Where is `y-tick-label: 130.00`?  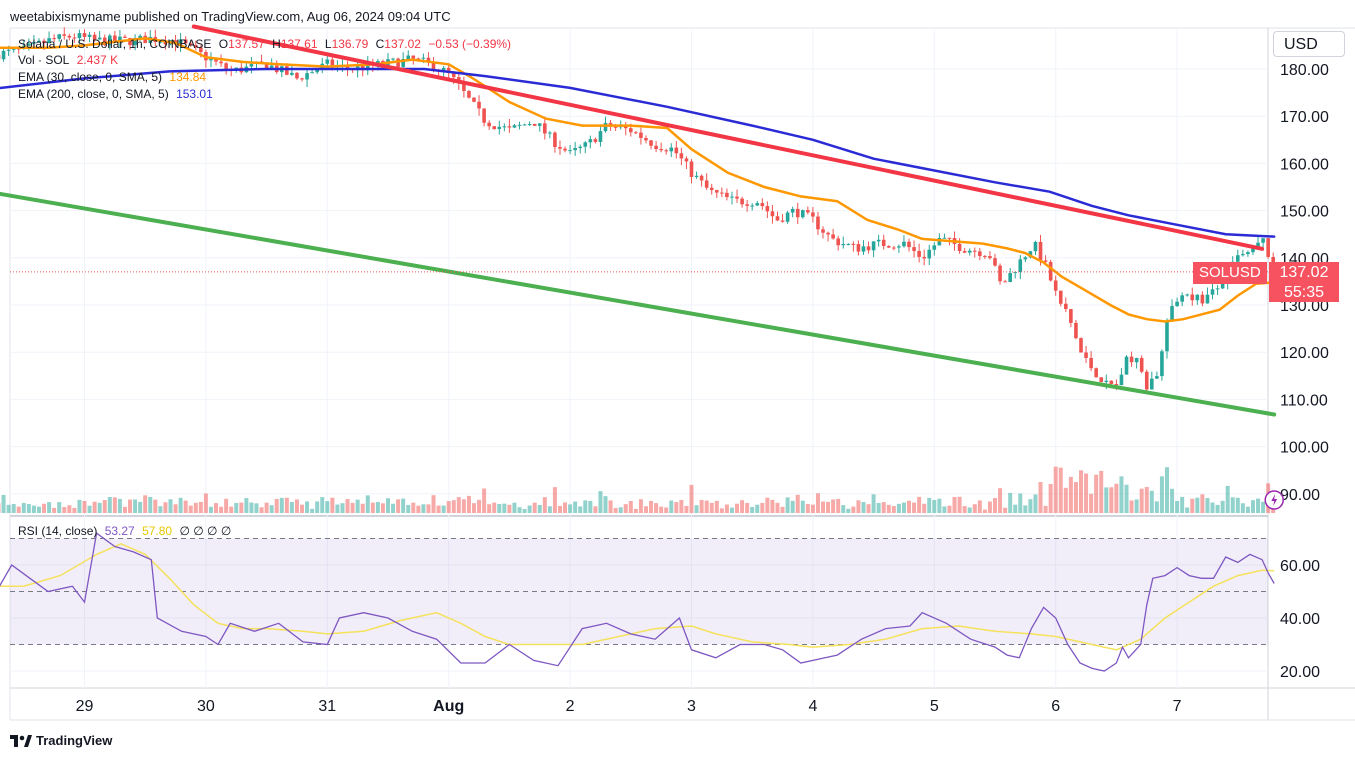
y-tick-label: 130.00 is located at coordinates (1304, 306).